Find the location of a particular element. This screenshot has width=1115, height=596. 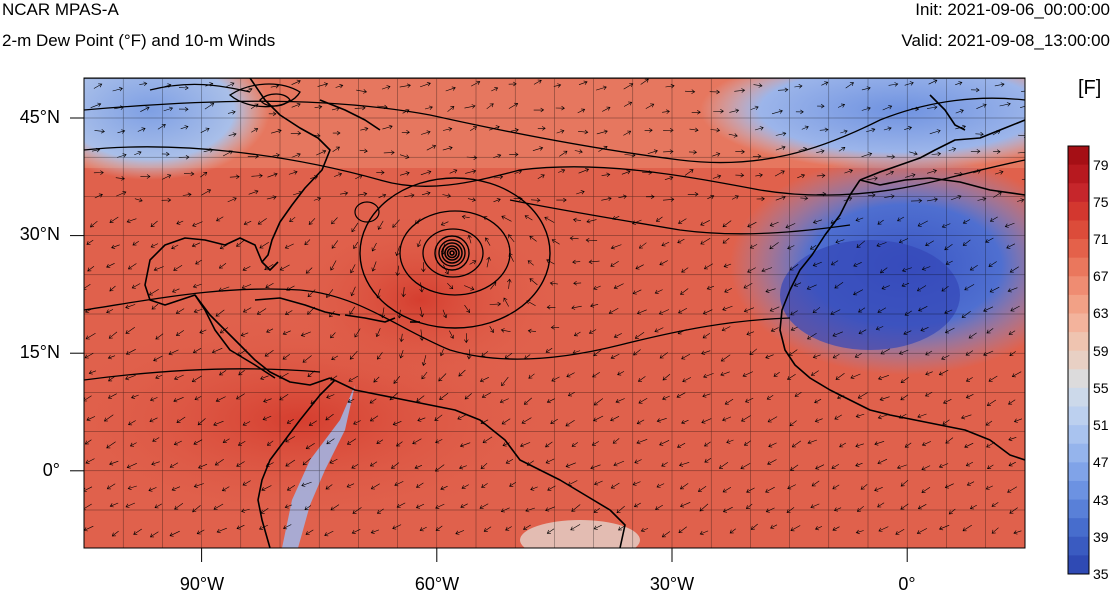

colorbar-label: 79 is located at coordinates (1101, 164).